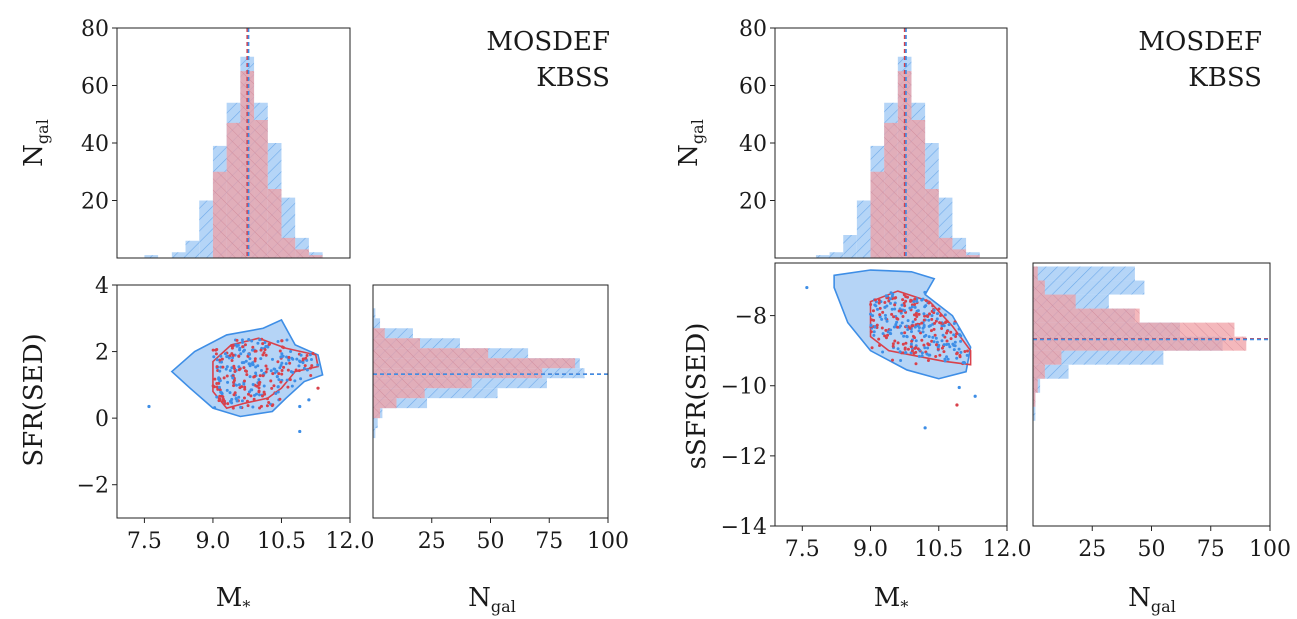  What do you see at coordinates (523, 536) in the screenshot?
I see `left-sfr-hist-xticks: 25 50 75 100` at bounding box center [523, 536].